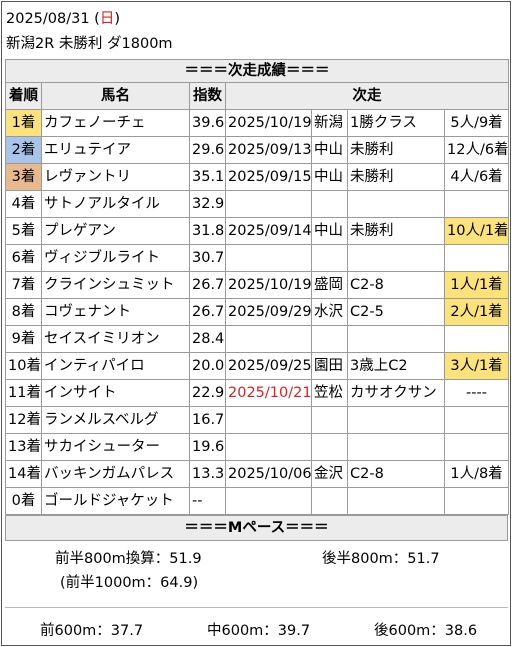  Describe the element at coordinates (257, 123) in the screenshot. I see `table-row: 1着 カフェノーチェ 39.6 2025/10/19 新潟 1勝クラス 5人/9着` at that location.